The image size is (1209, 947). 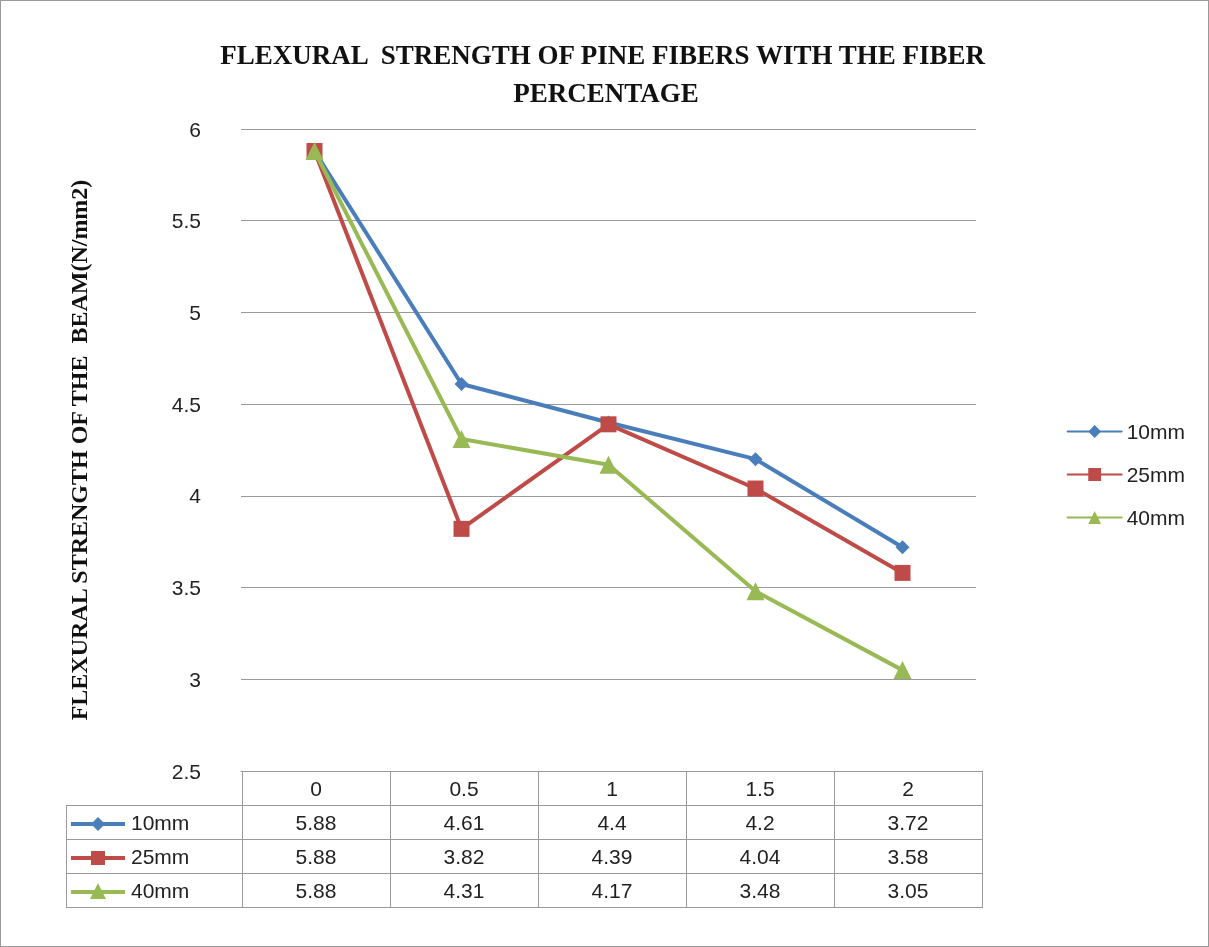 What do you see at coordinates (612, 788) in the screenshot?
I see `x-tick-label: 1` at bounding box center [612, 788].